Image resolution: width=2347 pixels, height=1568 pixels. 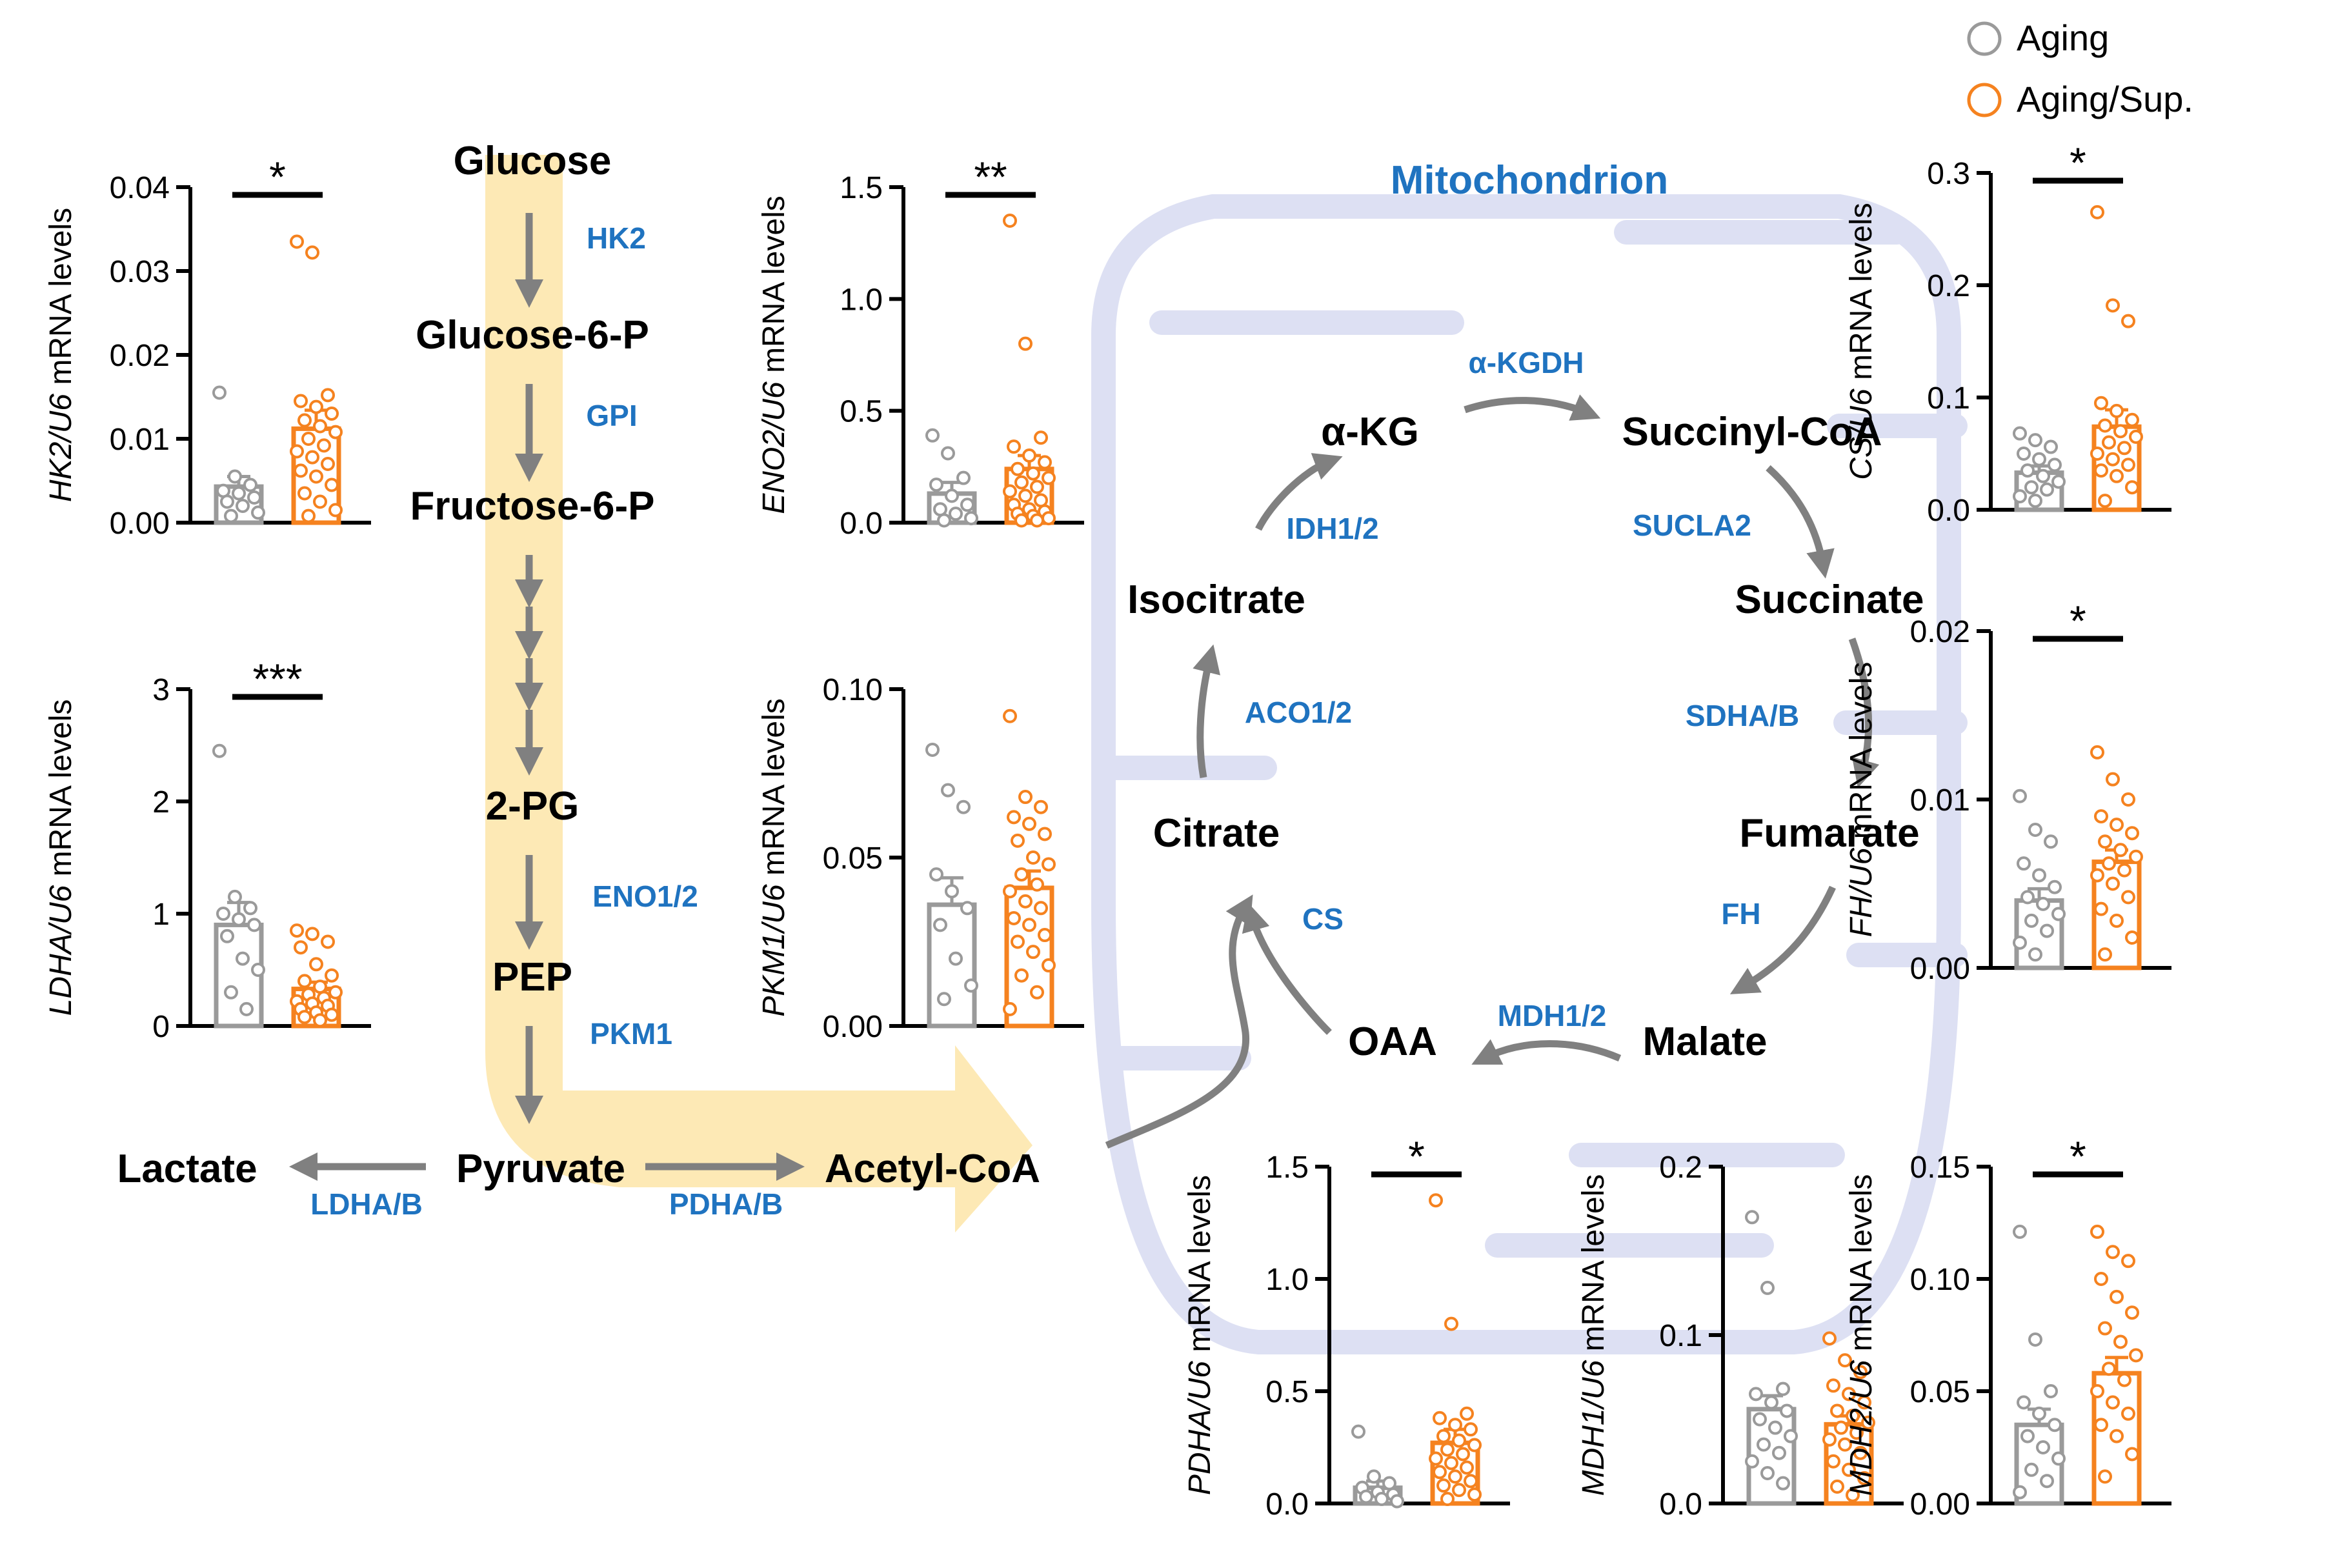 What do you see at coordinates (1829, 600) in the screenshot?
I see `metabolite-succinate: Succinate` at bounding box center [1829, 600].